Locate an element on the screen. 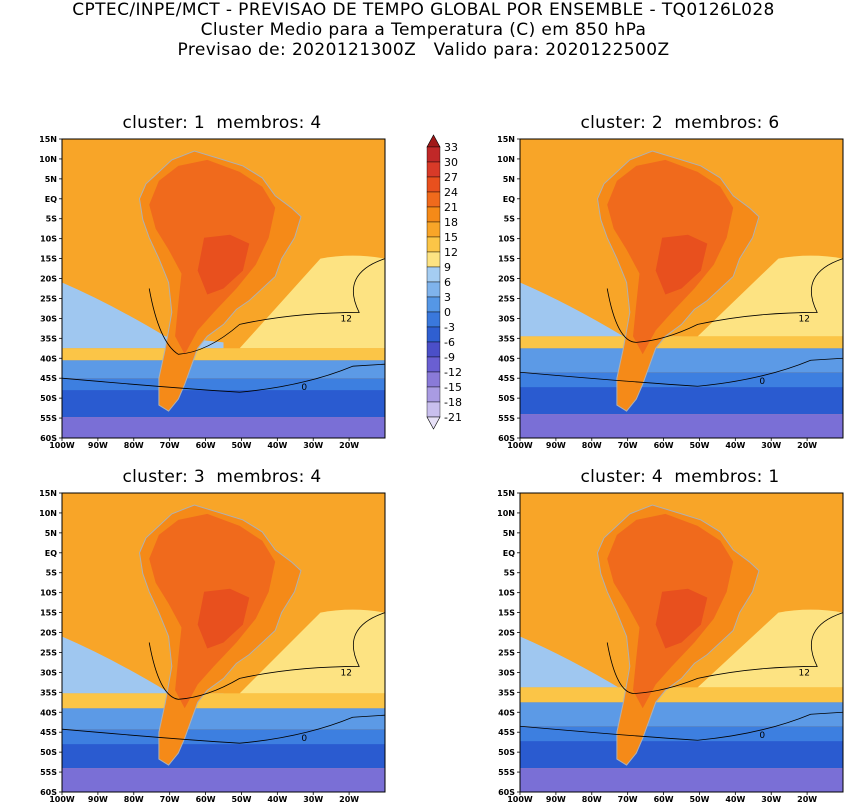  colorbar-arrow-top is located at coordinates (433, 141).